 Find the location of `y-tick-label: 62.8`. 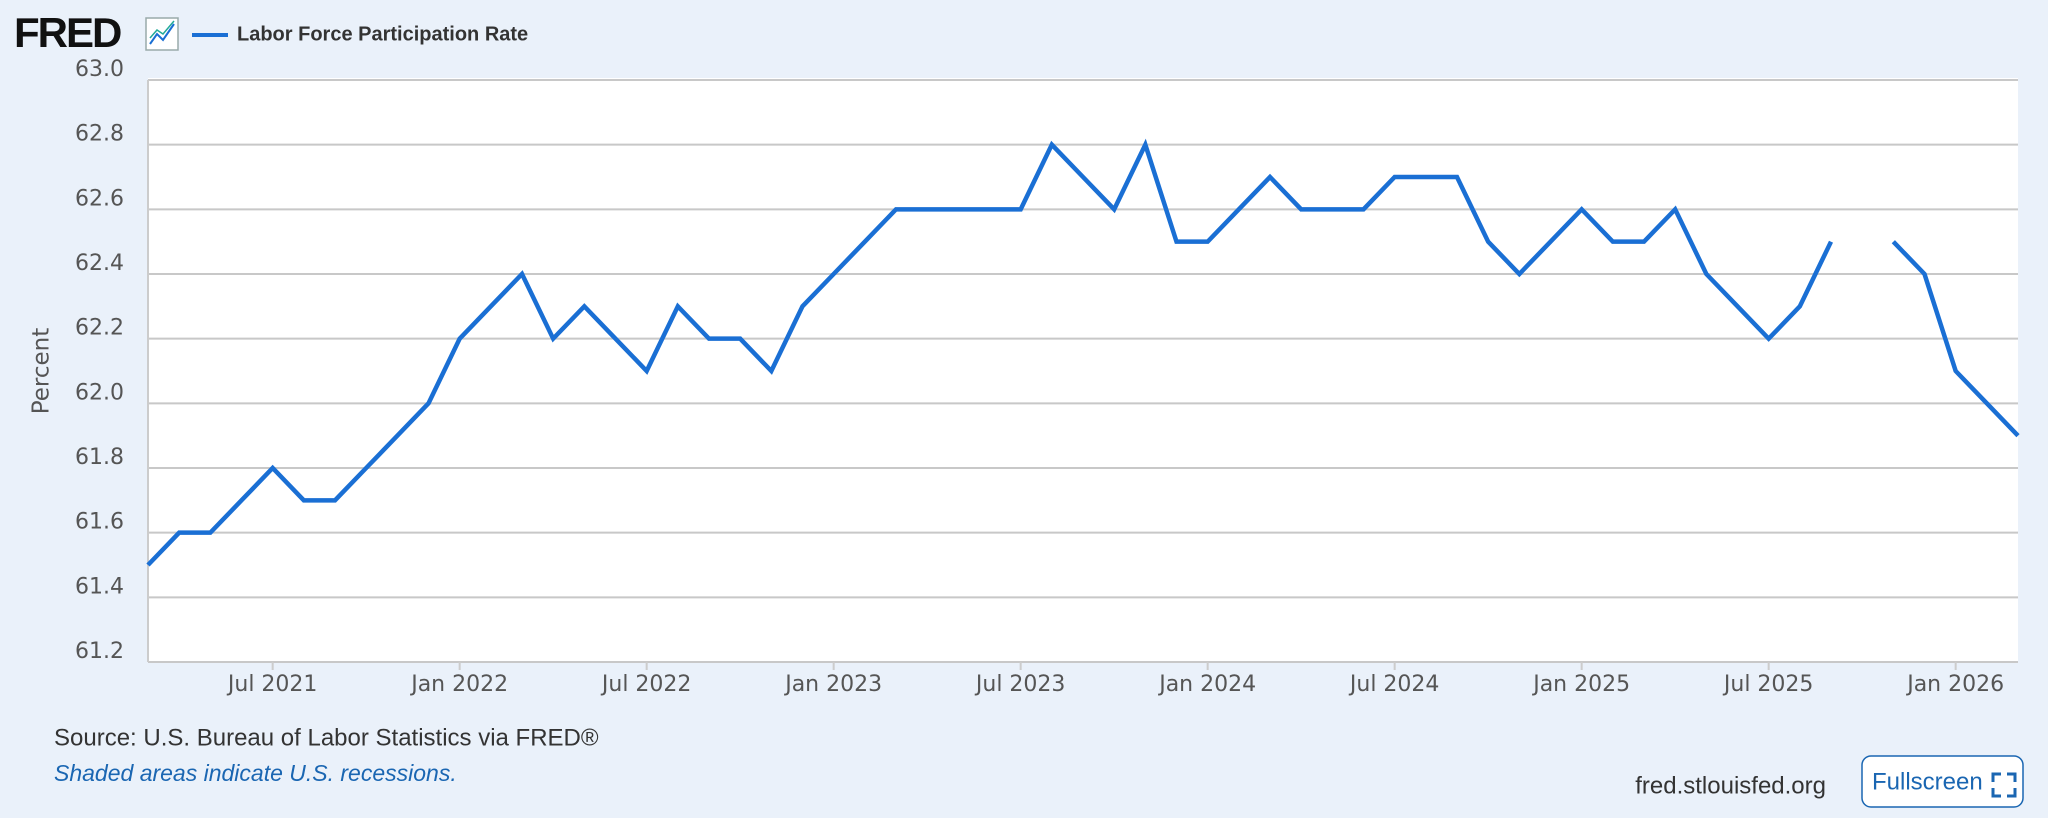

y-tick-label: 62.8 is located at coordinates (99, 134).